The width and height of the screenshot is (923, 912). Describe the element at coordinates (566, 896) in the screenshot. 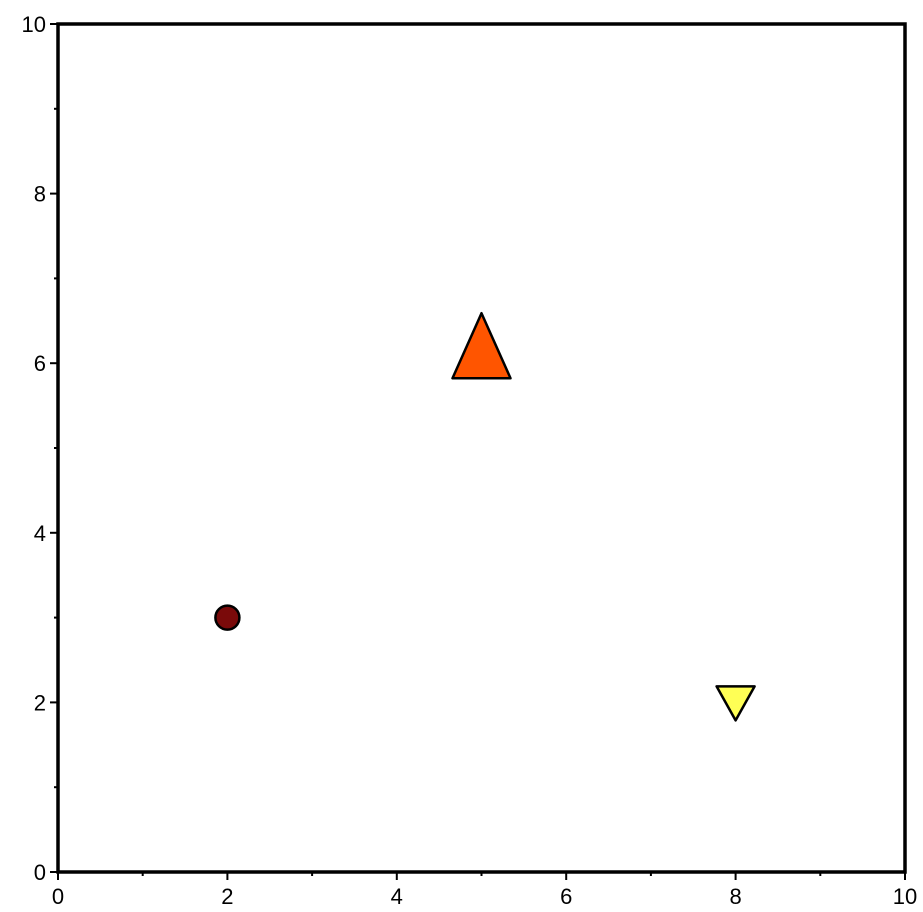

I see `x-tick-label: 6` at that location.